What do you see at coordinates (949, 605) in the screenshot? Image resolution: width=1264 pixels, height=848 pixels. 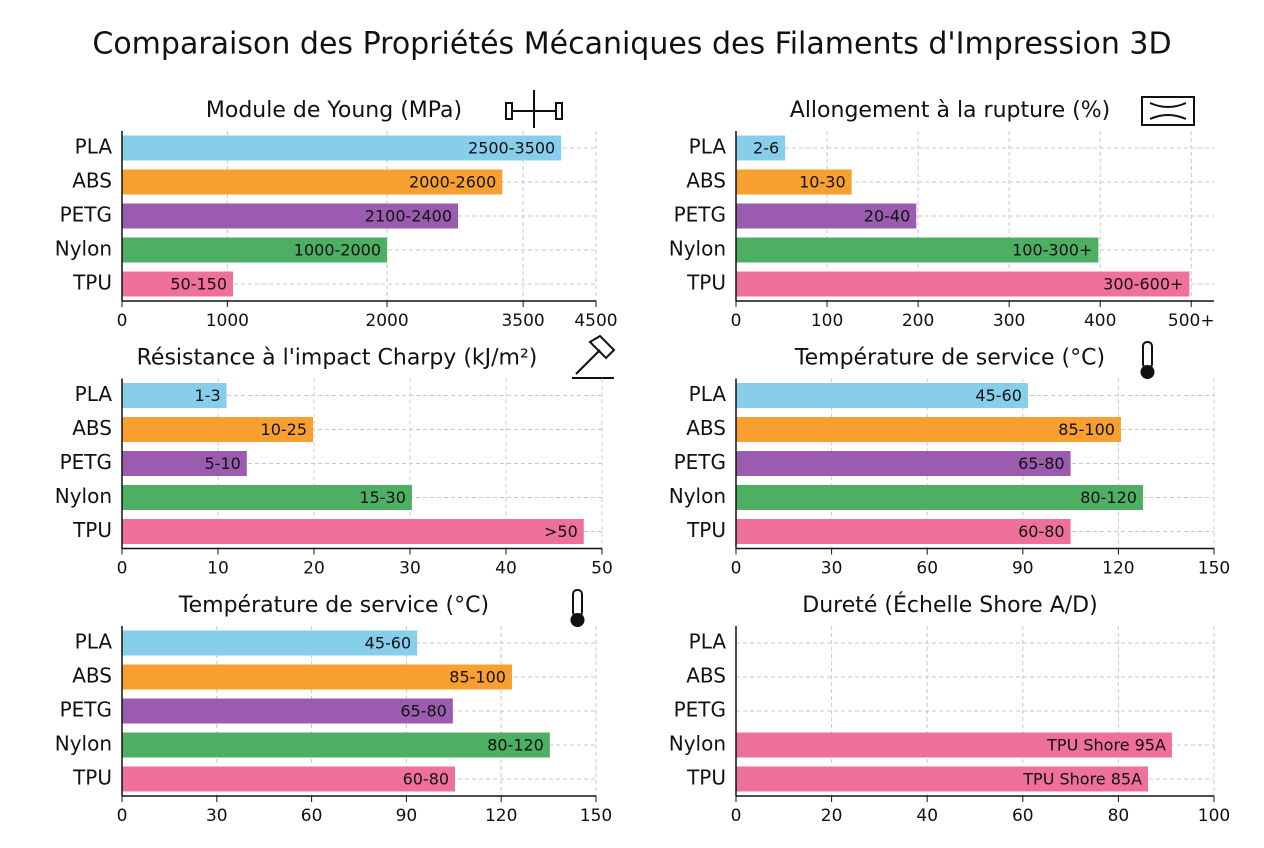 I see `subplot-title: Dureté (Échelle Shore A/D)` at bounding box center [949, 605].